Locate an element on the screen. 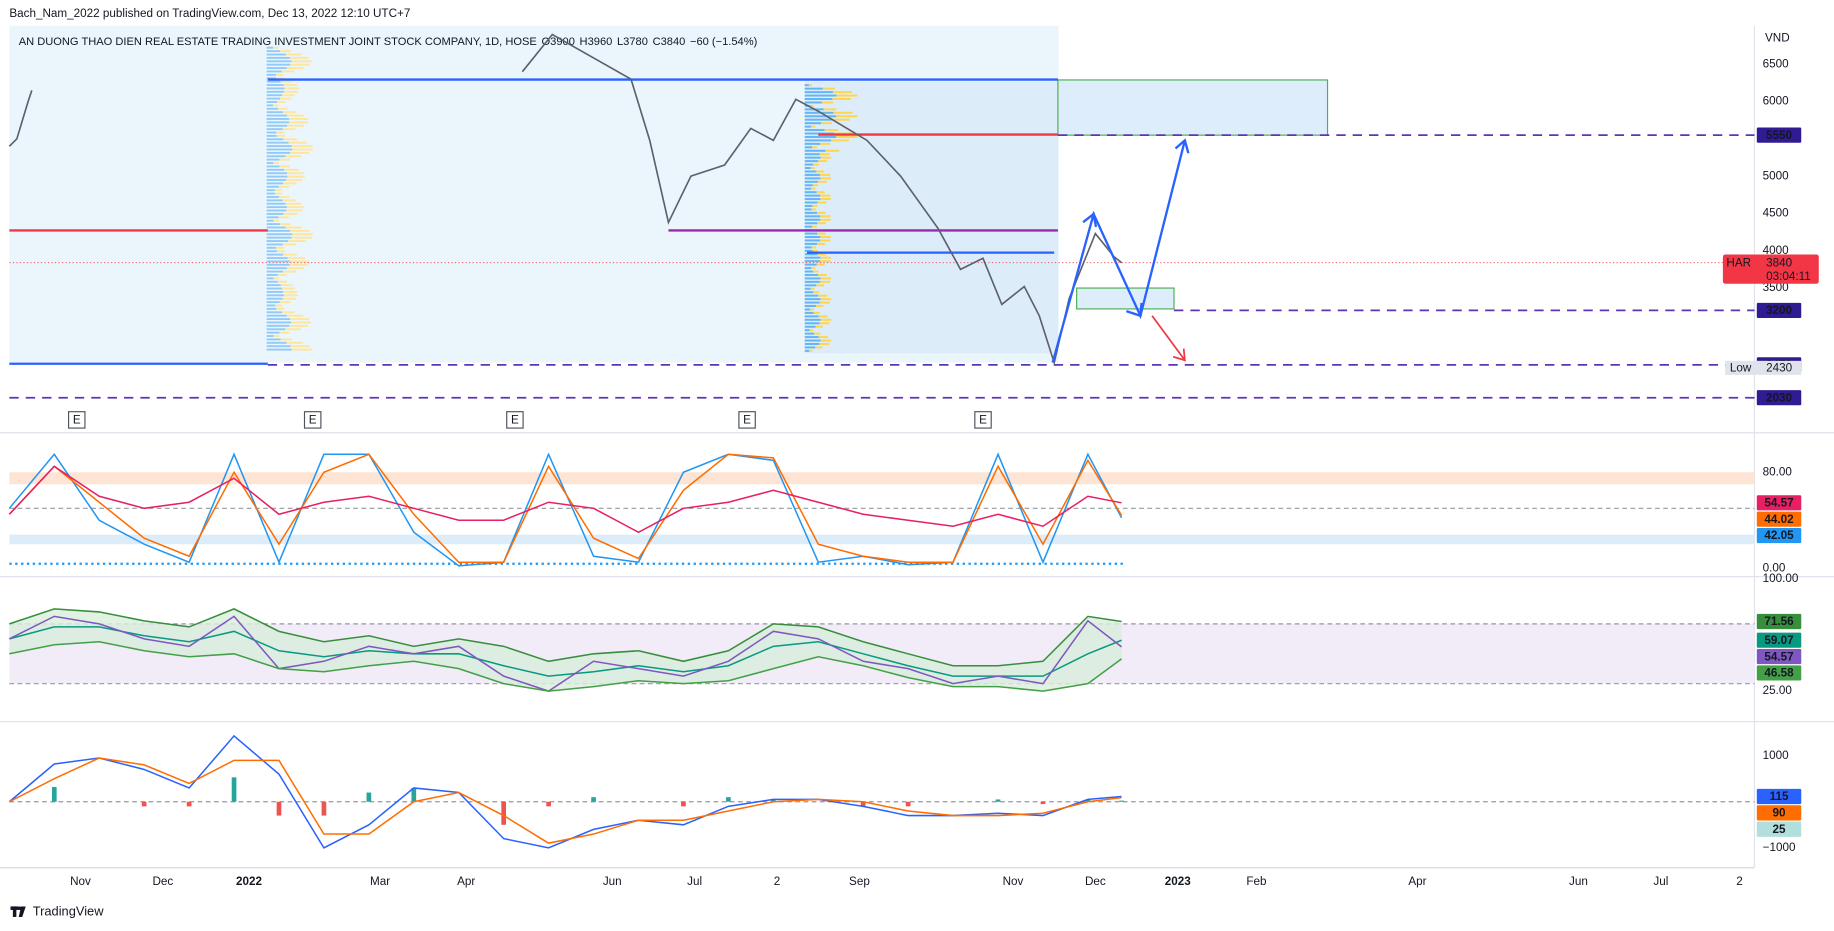  arrow-head is located at coordinates (1134, 310).